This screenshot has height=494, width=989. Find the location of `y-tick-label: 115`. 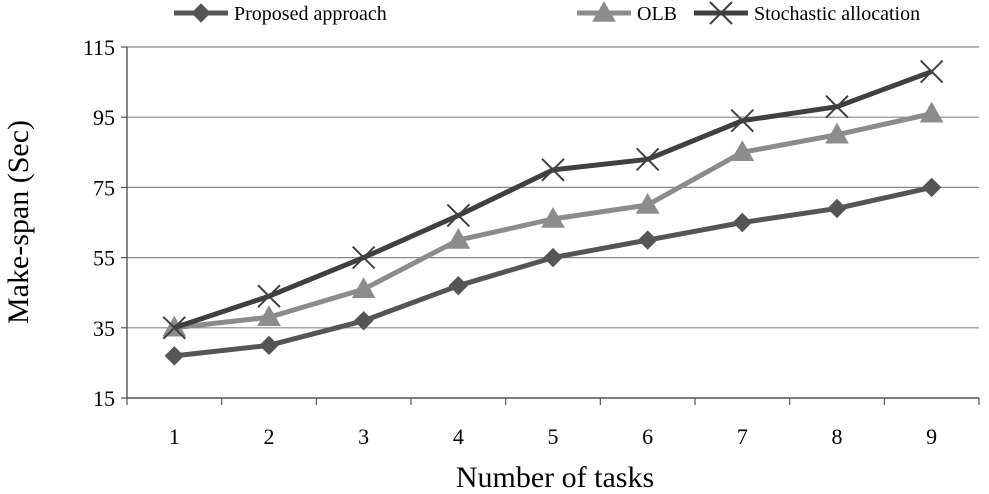

y-tick-label: 115 is located at coordinates (99, 47).